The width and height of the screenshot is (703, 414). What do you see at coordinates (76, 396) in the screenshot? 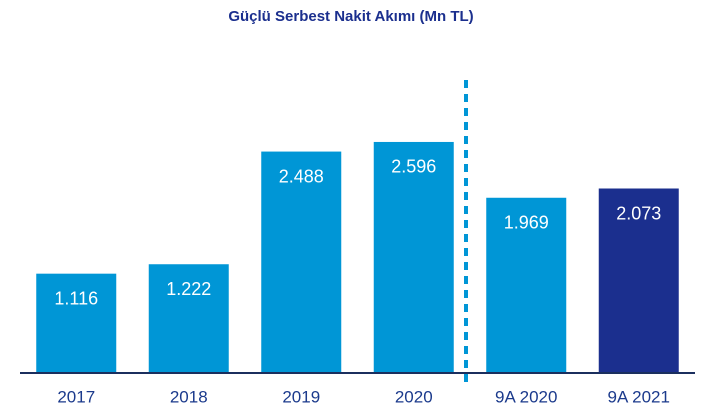
I see `x-tick-label: 2017` at bounding box center [76, 396].